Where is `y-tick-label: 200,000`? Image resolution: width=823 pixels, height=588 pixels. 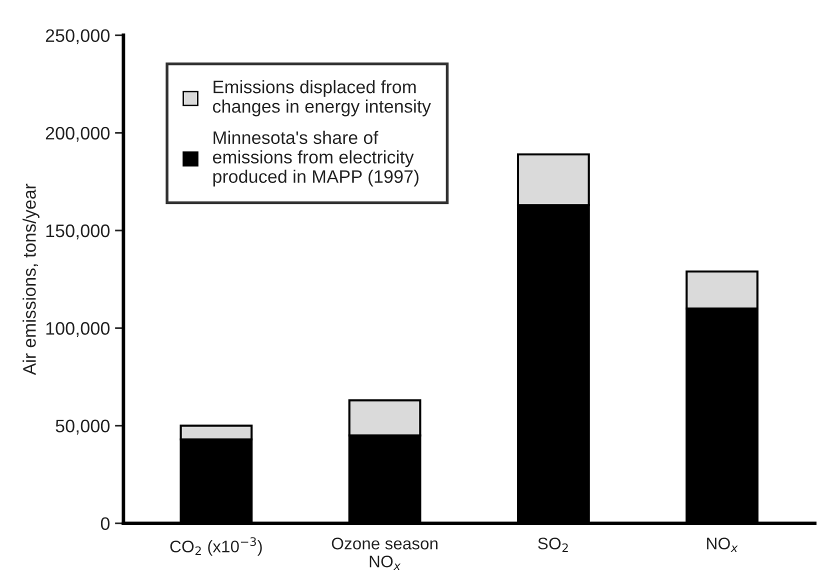 y-tick-label: 200,000 is located at coordinates (78, 134).